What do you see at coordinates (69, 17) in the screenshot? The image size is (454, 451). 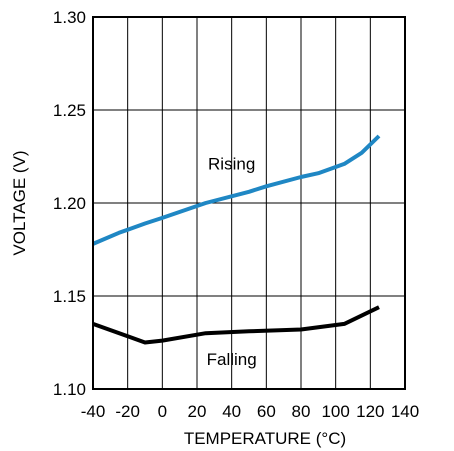 I see `y-tick-label: 1.30` at bounding box center [69, 17].